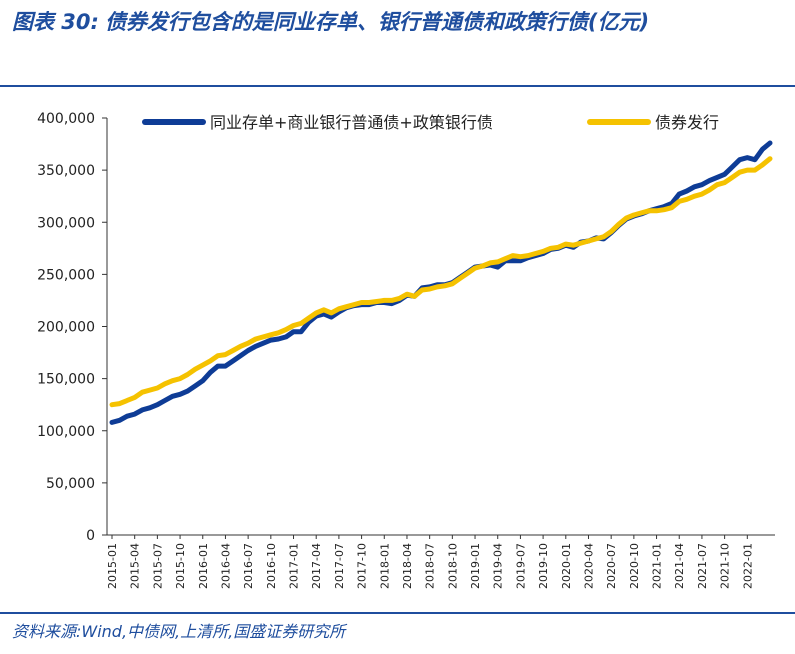 The width and height of the screenshot is (795, 654). Describe the element at coordinates (397, 86) in the screenshot. I see `title-divider` at that location.